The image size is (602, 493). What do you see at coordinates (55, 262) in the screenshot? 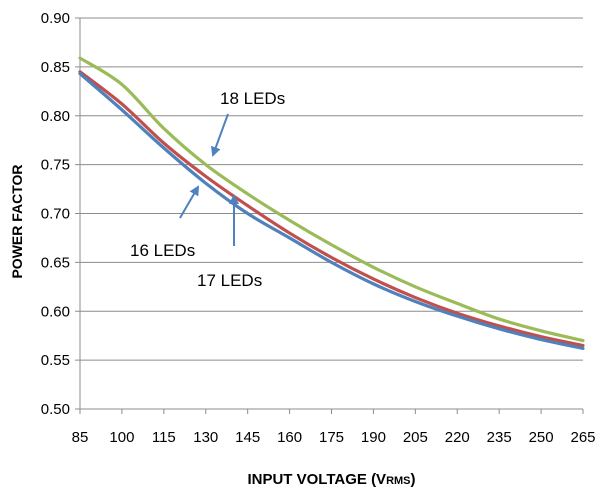
I see `y-tick-label: 0.65` at bounding box center [55, 262].